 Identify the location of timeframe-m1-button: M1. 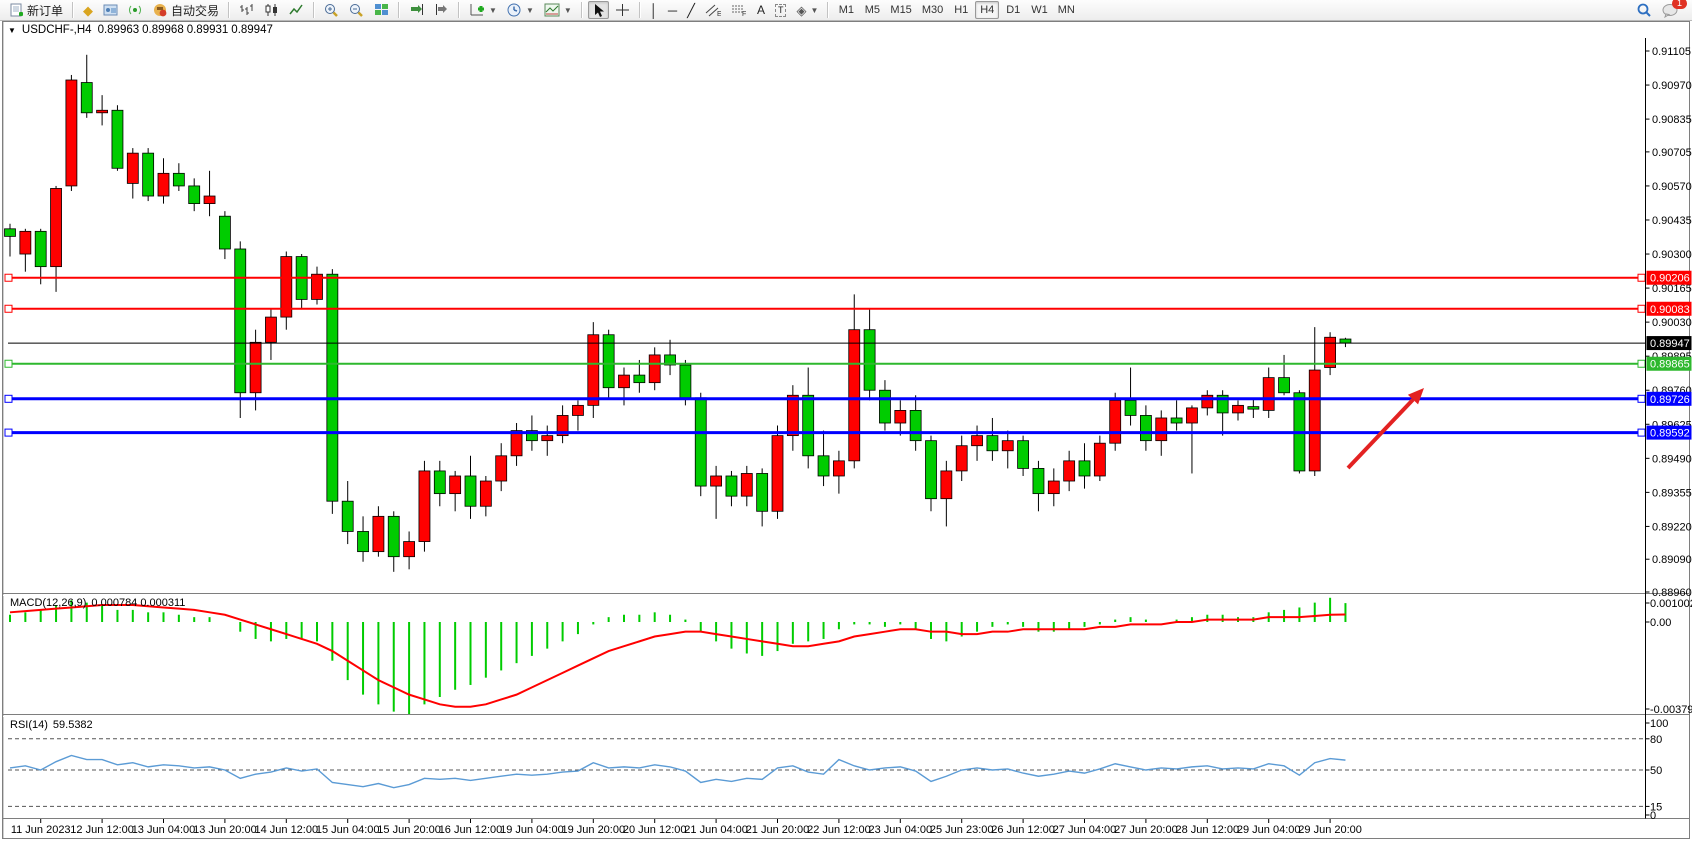
(846, 10).